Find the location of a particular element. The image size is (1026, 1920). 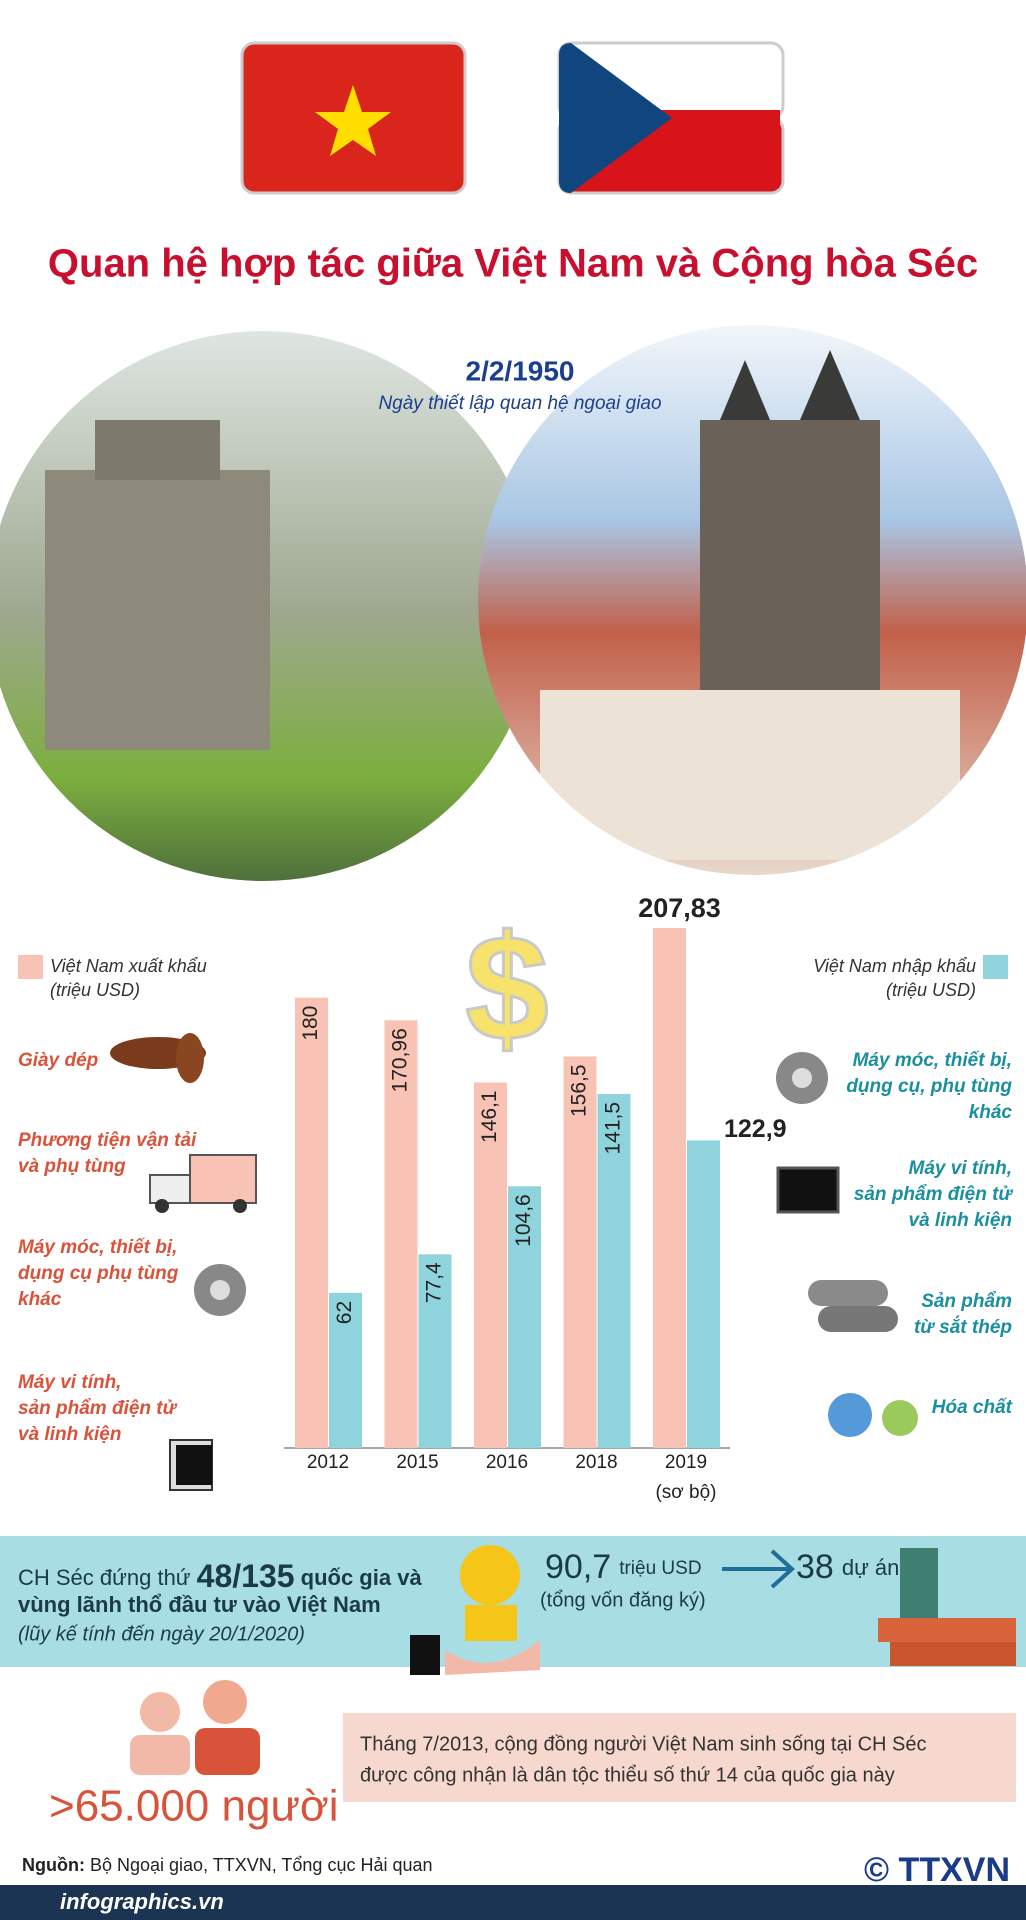

import-item: Máy móc, thiết bị, is located at coordinates (932, 1060).